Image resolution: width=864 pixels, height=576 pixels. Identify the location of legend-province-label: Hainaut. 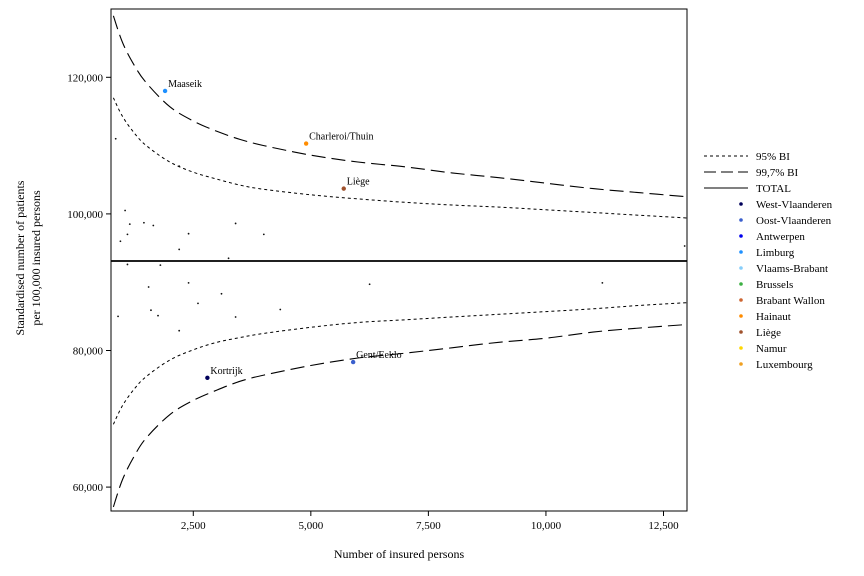
(773, 317).